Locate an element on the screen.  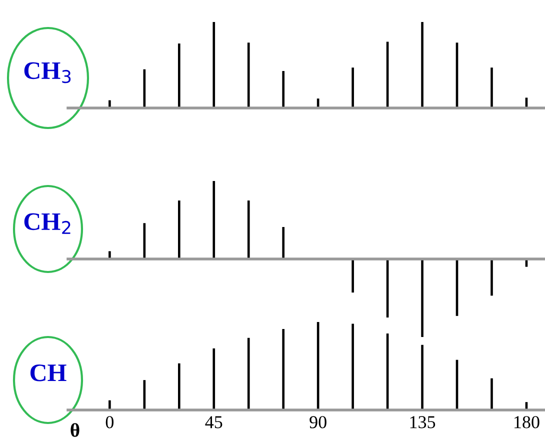
y-axis-title: CH$_{2}$ is located at coordinates (47, 223).